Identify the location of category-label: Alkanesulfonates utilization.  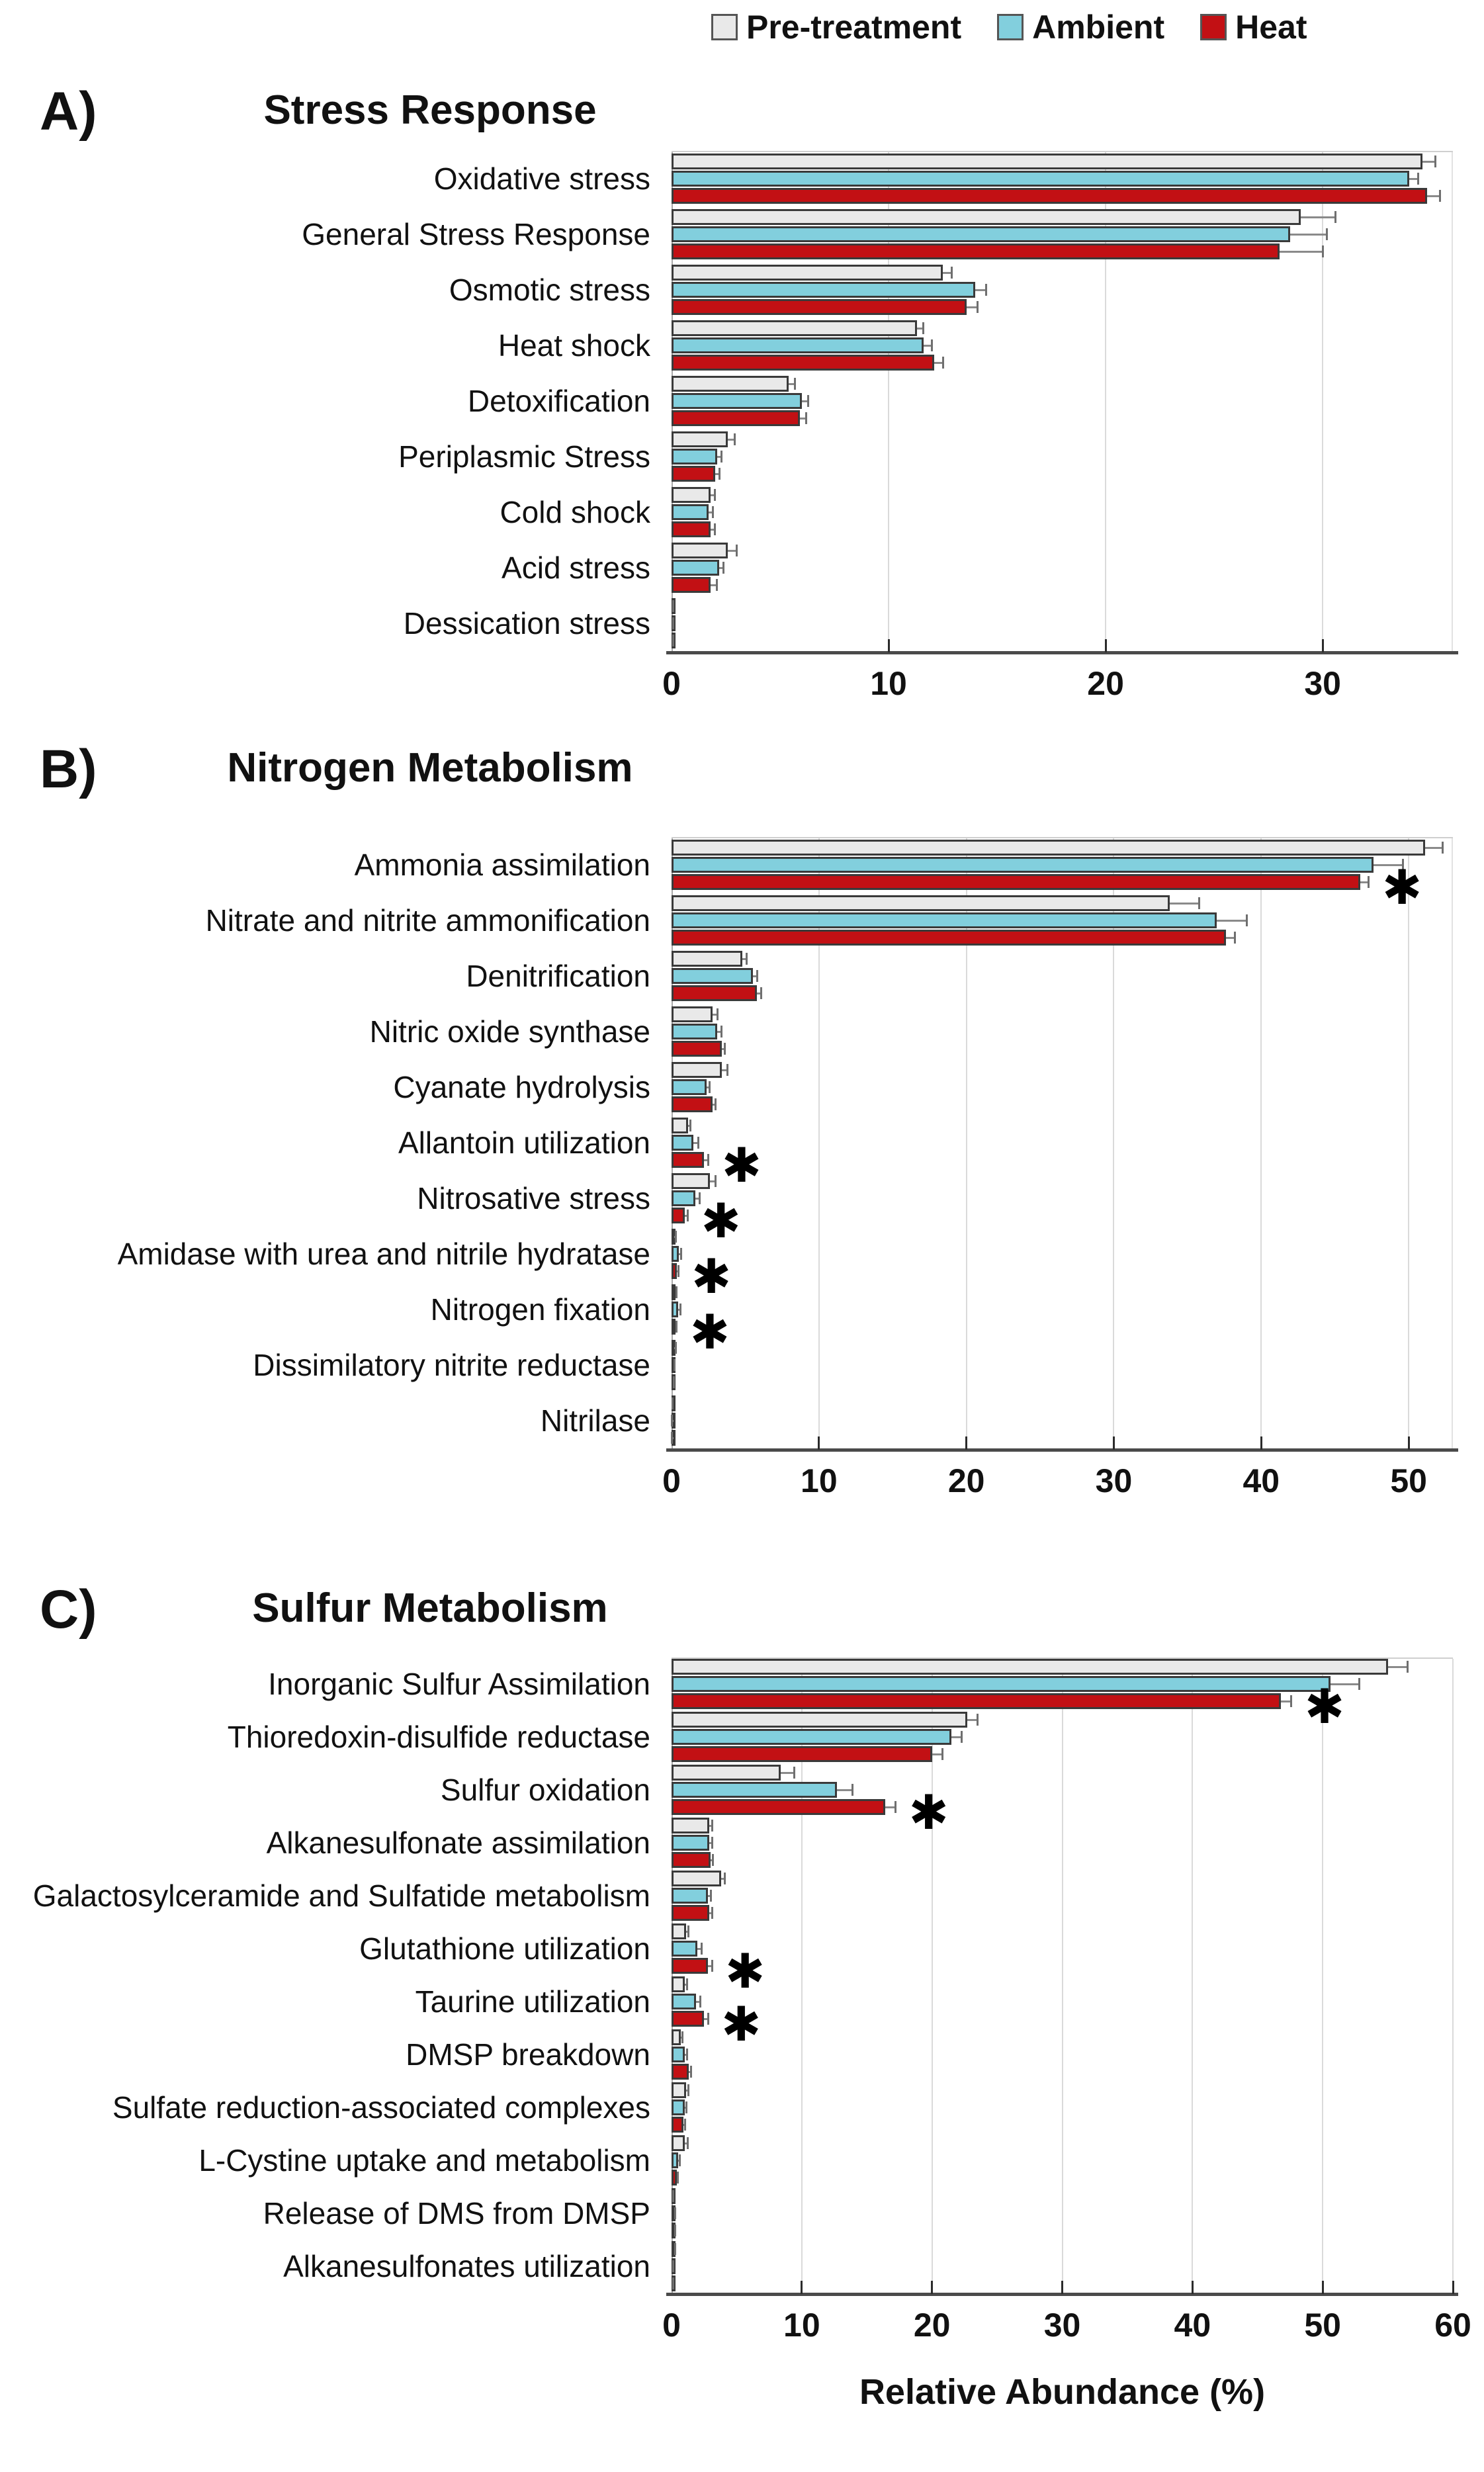
(466, 2266).